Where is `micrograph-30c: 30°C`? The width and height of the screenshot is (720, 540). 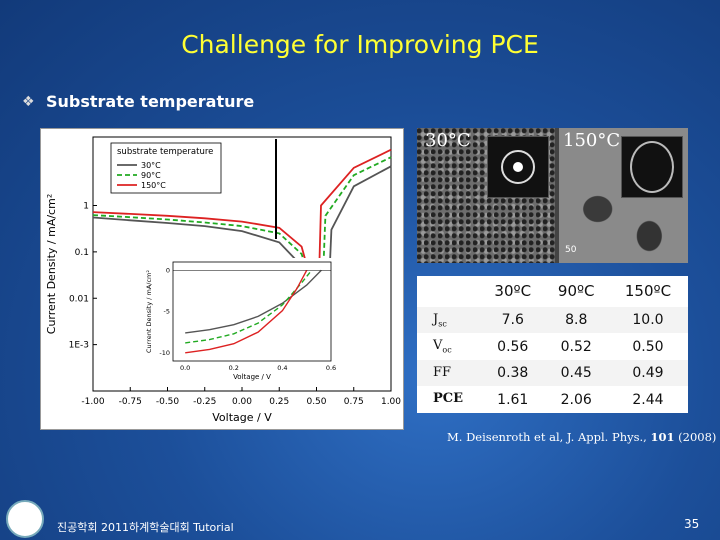 micrograph-30c: 30°C is located at coordinates (486, 195).